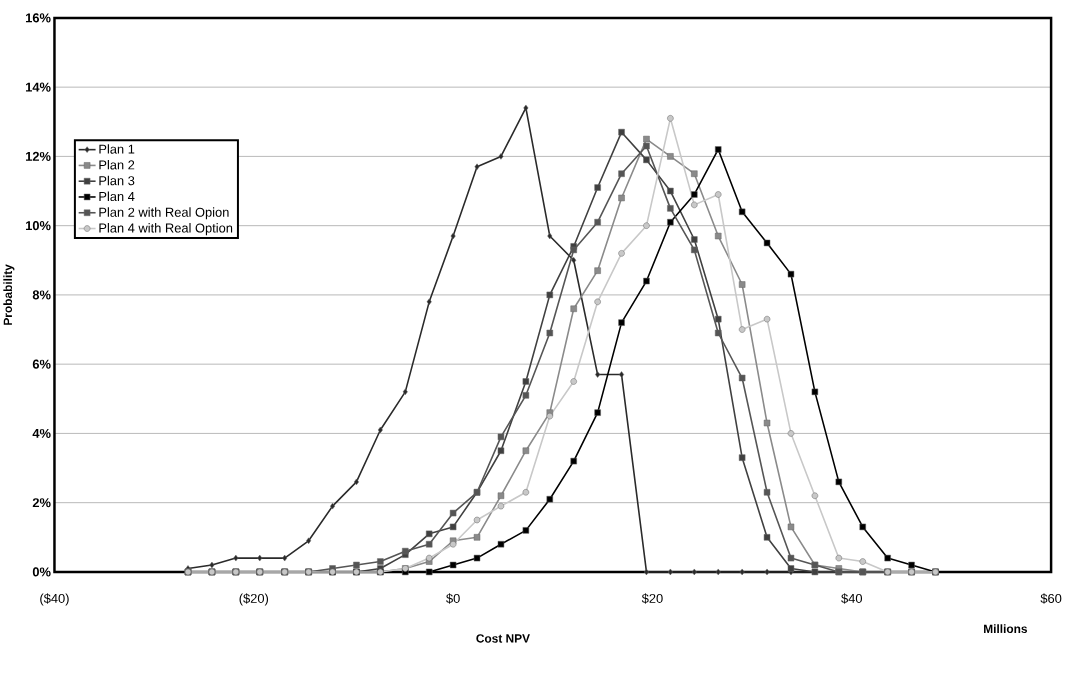 This screenshot has width=1075, height=673. I want to click on legend-label: Plan 2, so click(117, 164).